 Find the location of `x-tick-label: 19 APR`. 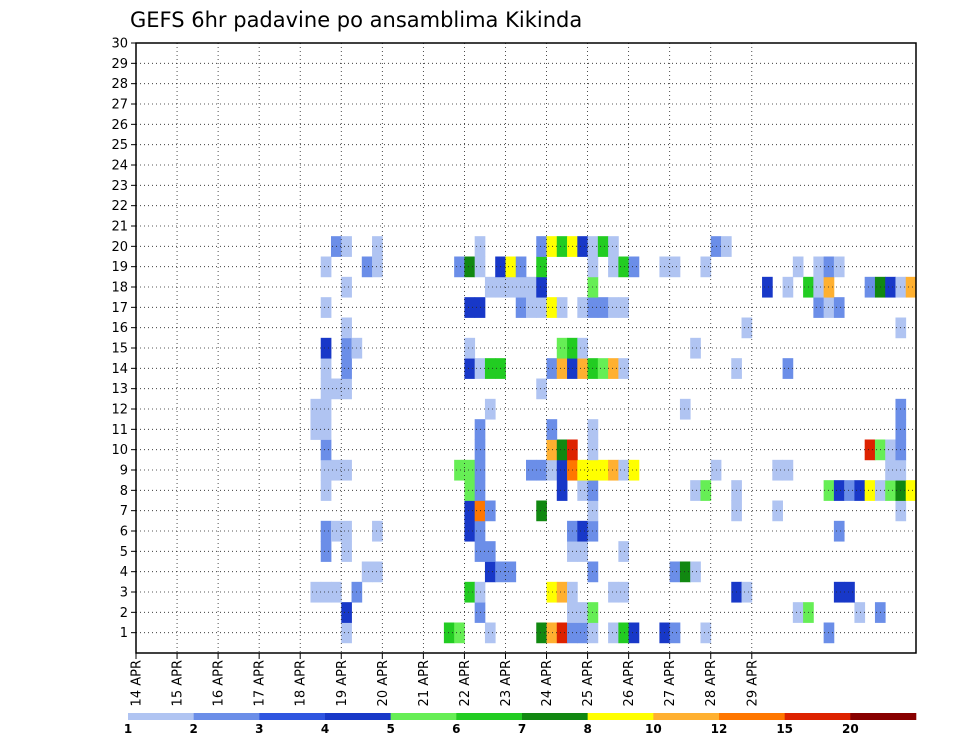

x-tick-label: 19 APR is located at coordinates (342, 683).